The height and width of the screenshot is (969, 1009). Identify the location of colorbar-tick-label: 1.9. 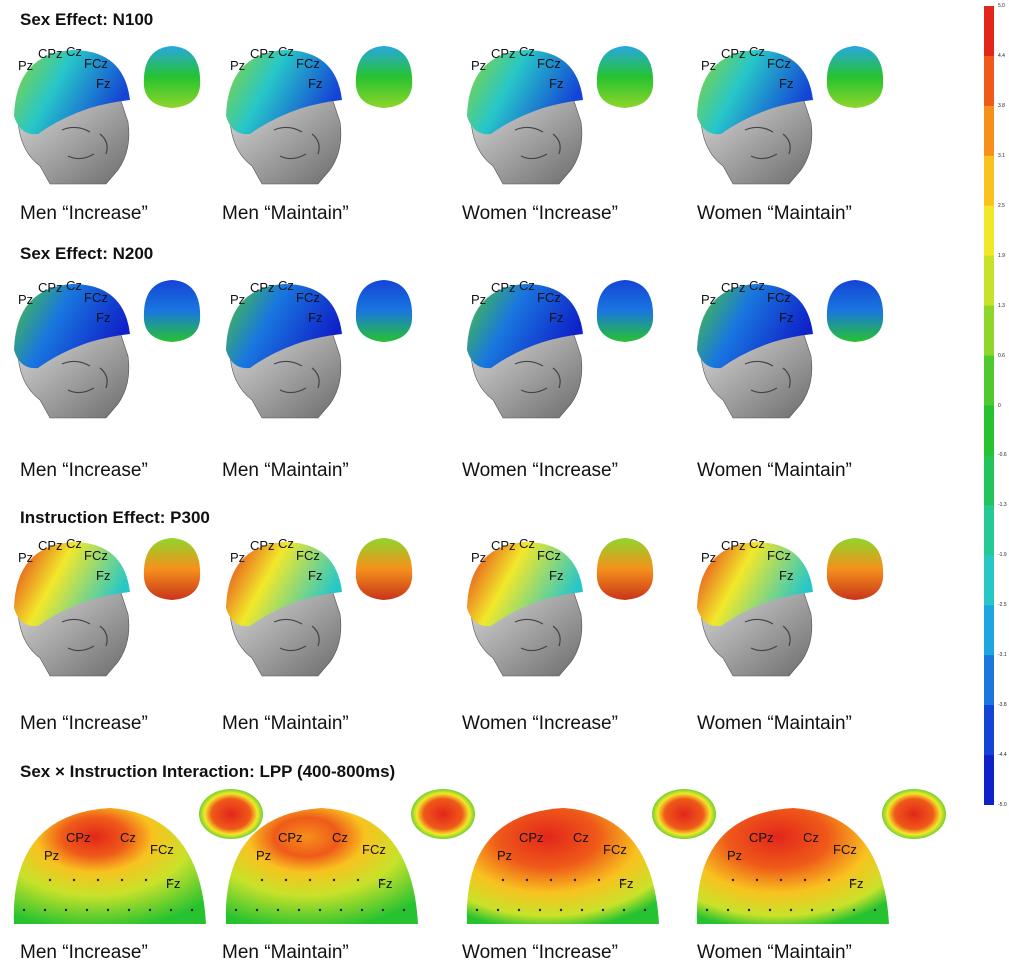
(1001, 255).